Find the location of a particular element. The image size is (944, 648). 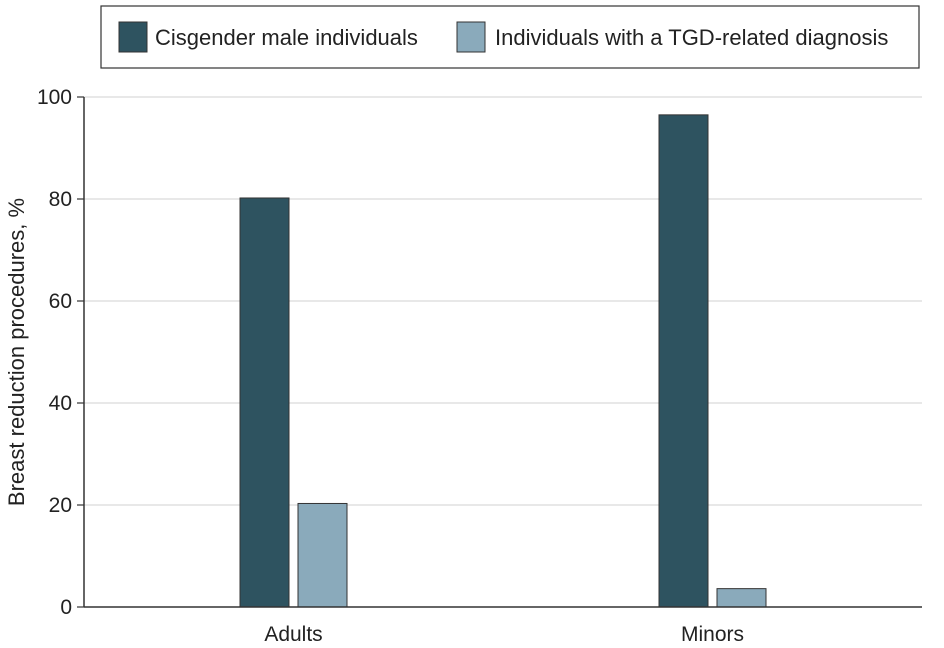

y-axis-title: Breast reduction procedures, % is located at coordinates (16, 352).